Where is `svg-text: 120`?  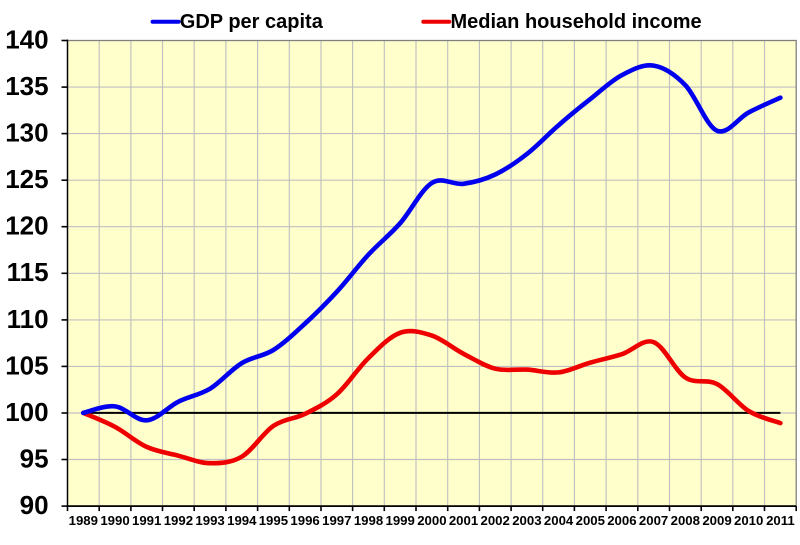 svg-text: 120 is located at coordinates (26, 226).